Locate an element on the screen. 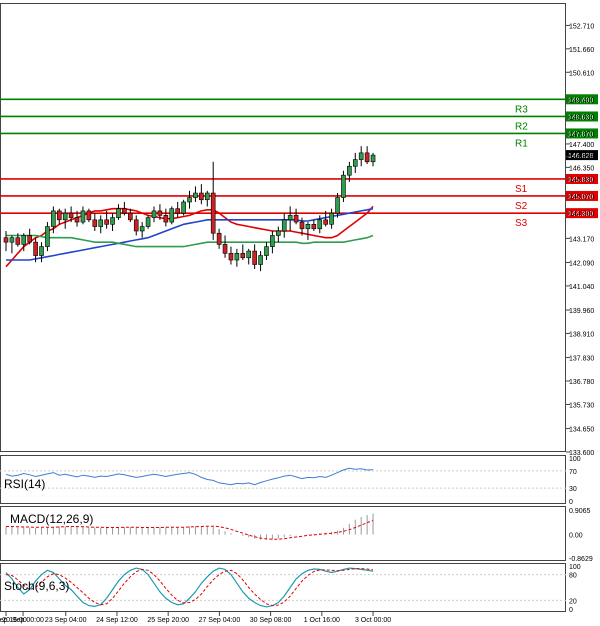 This screenshot has height=626, width=600. macd-tick-label: -0.8629 is located at coordinates (581, 559).